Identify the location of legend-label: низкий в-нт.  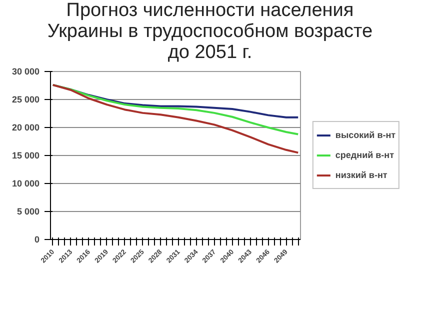
(361, 175).